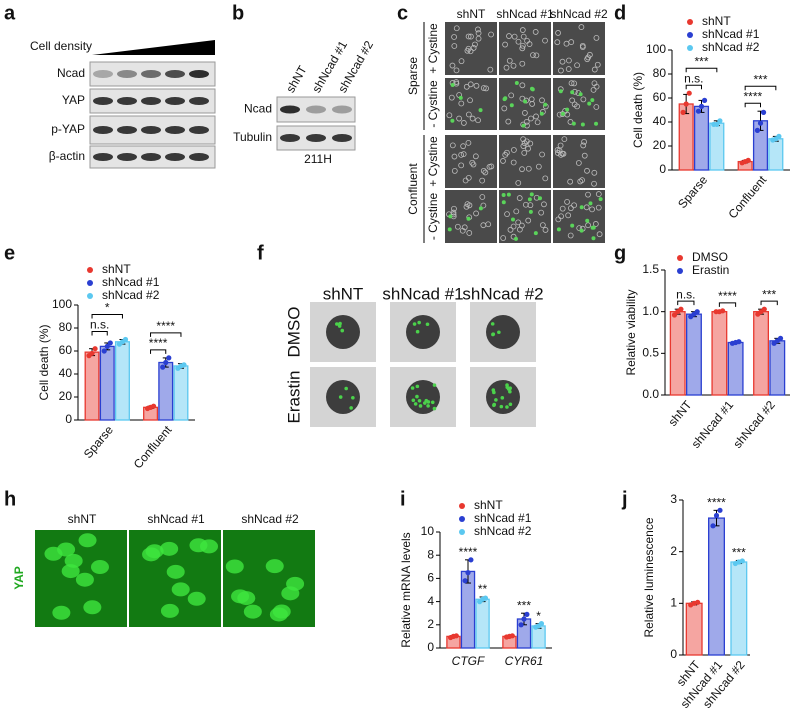  What do you see at coordinates (98, 442) in the screenshot?
I see `x-tick-label: Sparse` at bounding box center [98, 442].